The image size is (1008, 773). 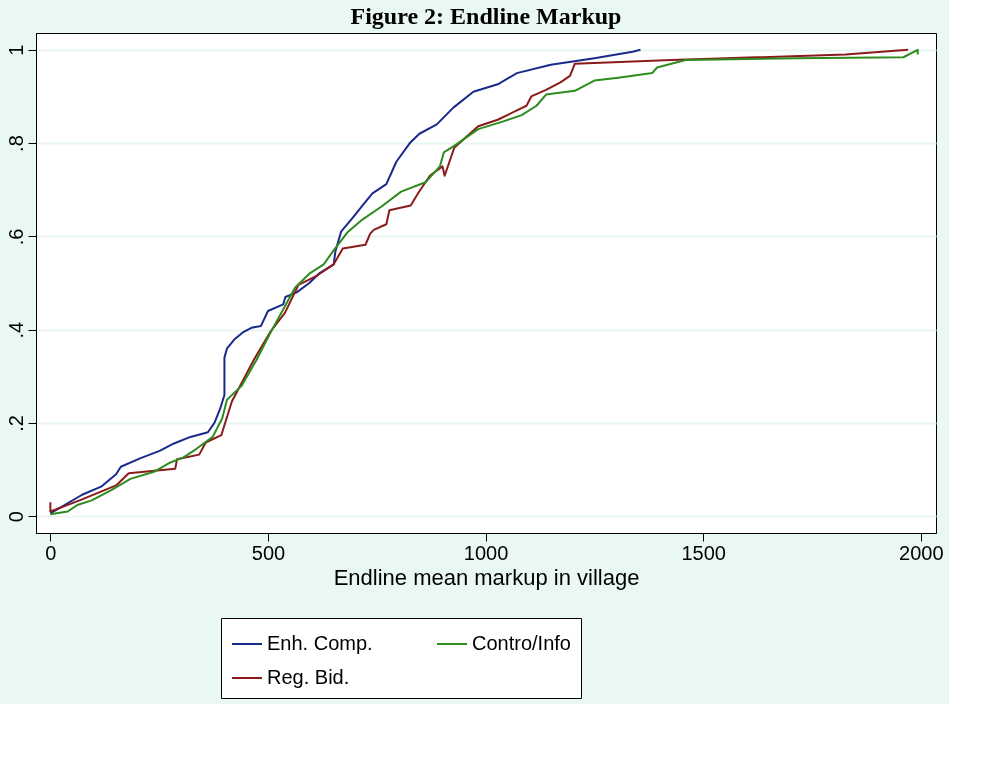 I want to click on chart-title: Figure 2: Endline Markup, so click(x=486, y=16).